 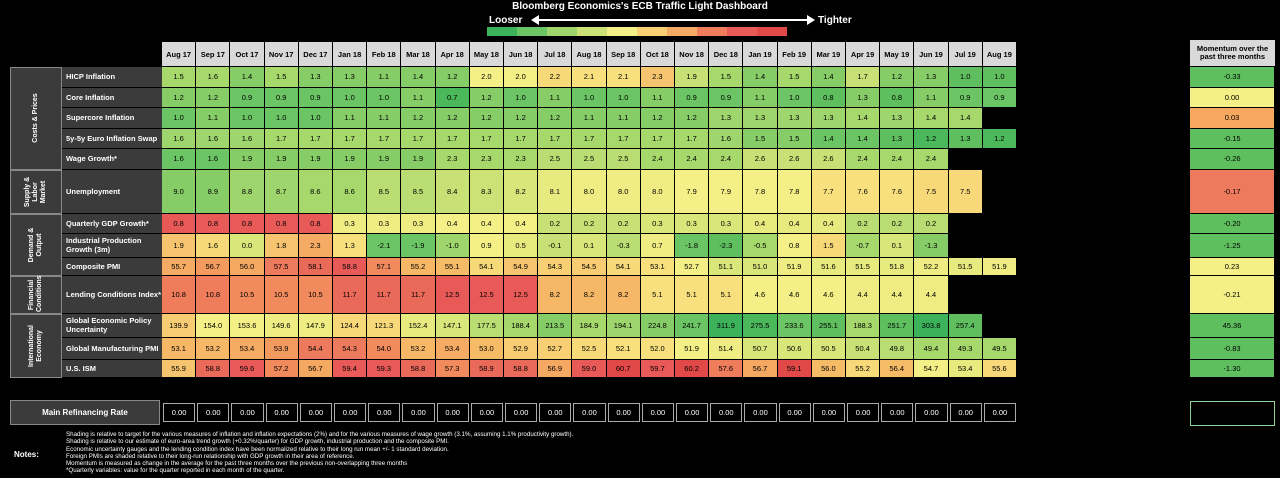 I want to click on legend-double-arrow-icon, so click(x=673, y=20).